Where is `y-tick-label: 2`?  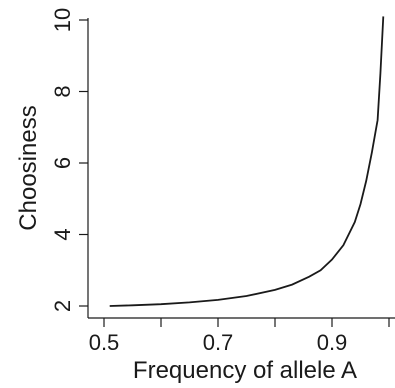
y-tick-label: 2 is located at coordinates (62, 306).